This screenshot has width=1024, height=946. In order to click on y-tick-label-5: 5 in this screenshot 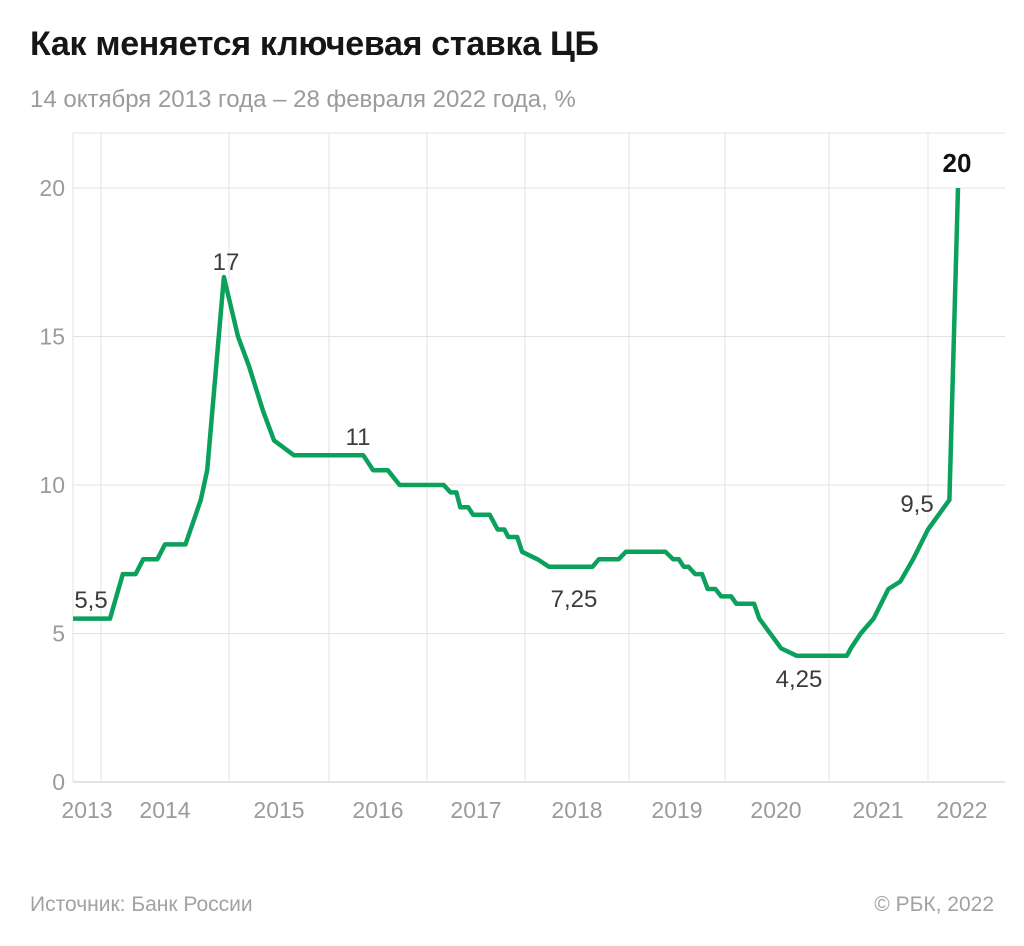, I will do `click(58, 634)`.